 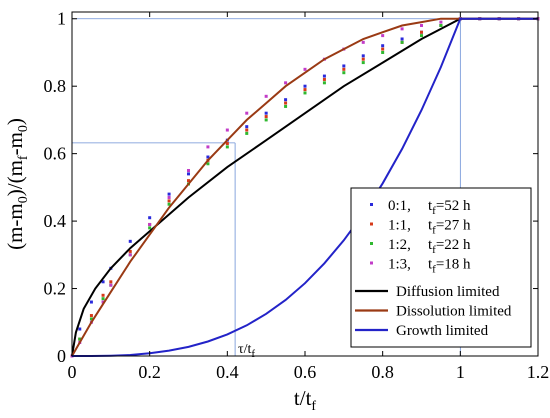 What do you see at coordinates (55, 154) in the screenshot?
I see `y-tick-label: 0.6` at bounding box center [55, 154].